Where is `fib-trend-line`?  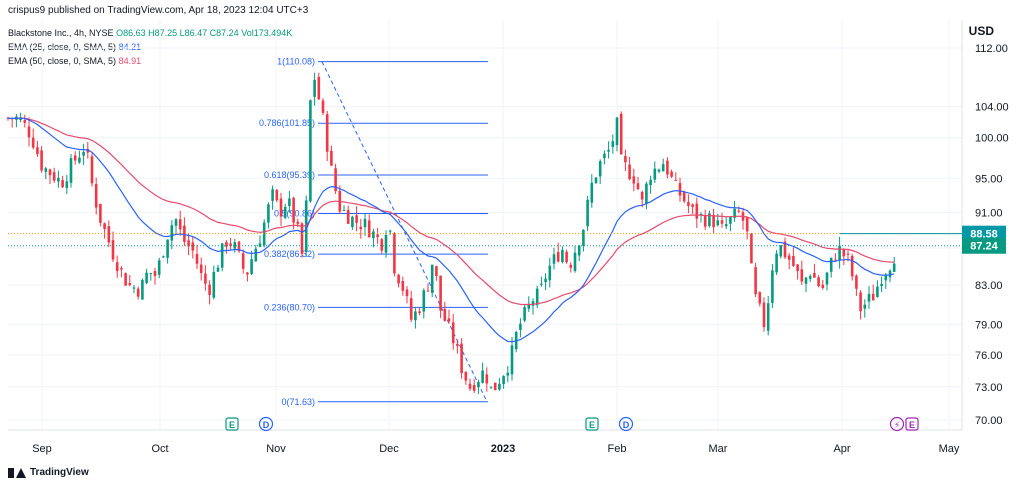
fib-trend-line is located at coordinates (404, 231).